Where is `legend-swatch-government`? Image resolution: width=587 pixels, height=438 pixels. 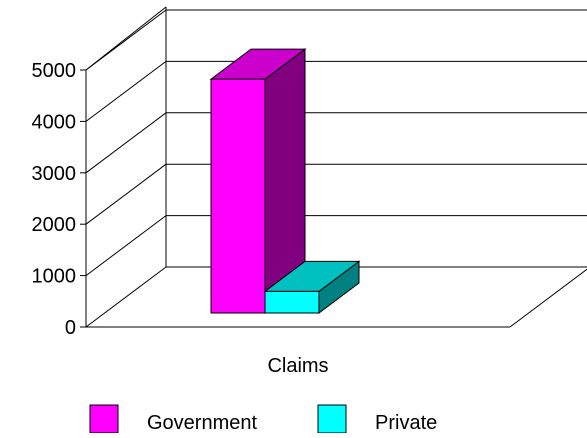
legend-swatch-government is located at coordinates (104, 419).